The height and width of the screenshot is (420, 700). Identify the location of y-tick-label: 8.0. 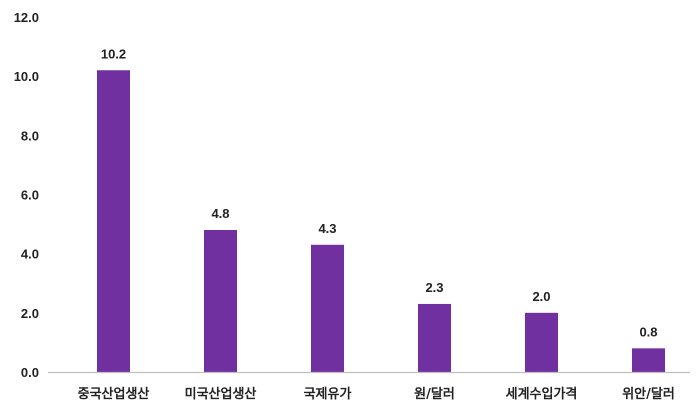
(30, 135).